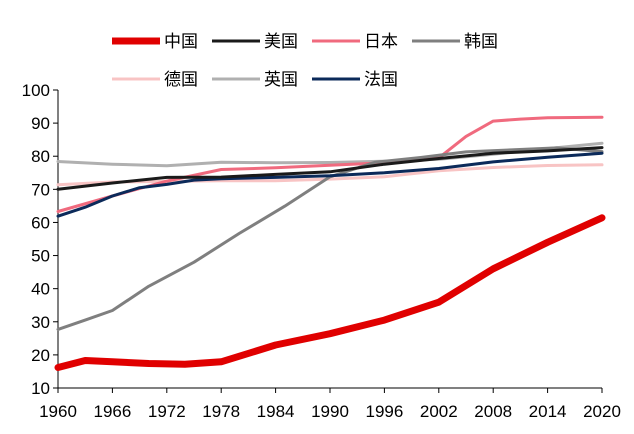  I want to click on y-tick-label: 10, so click(40, 388).